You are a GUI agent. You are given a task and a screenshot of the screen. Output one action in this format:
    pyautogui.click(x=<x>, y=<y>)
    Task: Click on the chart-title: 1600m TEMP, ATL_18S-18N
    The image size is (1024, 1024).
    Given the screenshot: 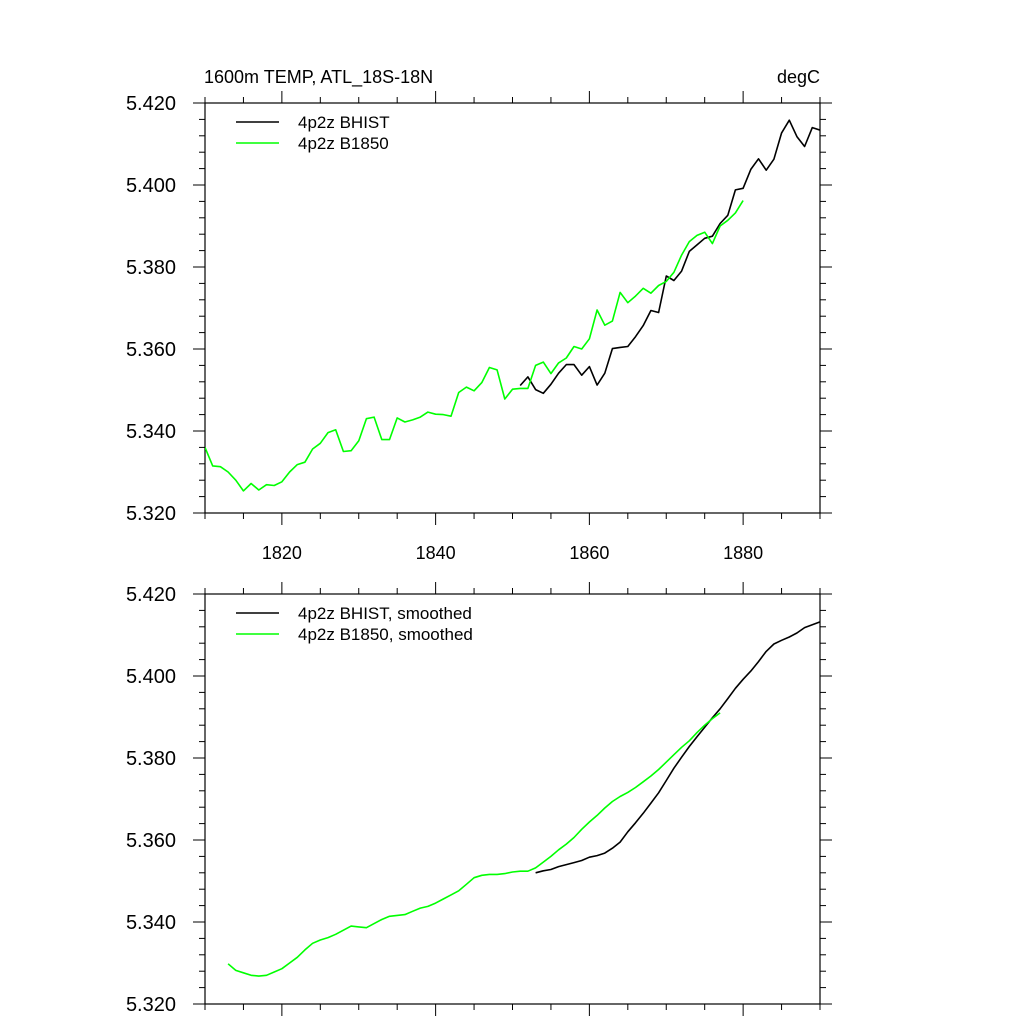 What is the action you would take?
    pyautogui.click(x=318, y=77)
    